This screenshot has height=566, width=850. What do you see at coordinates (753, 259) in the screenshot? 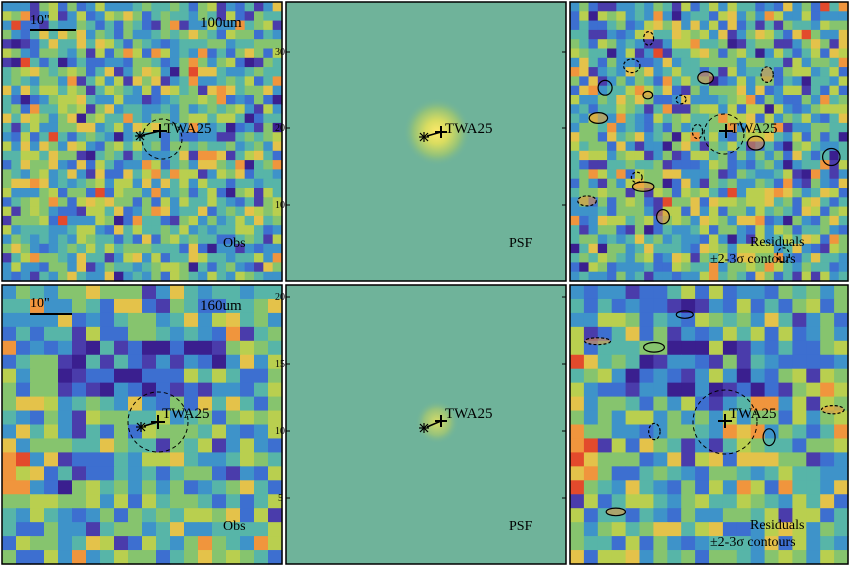
I see `panel-caption-line2: ±2-3σ contours` at bounding box center [753, 259].